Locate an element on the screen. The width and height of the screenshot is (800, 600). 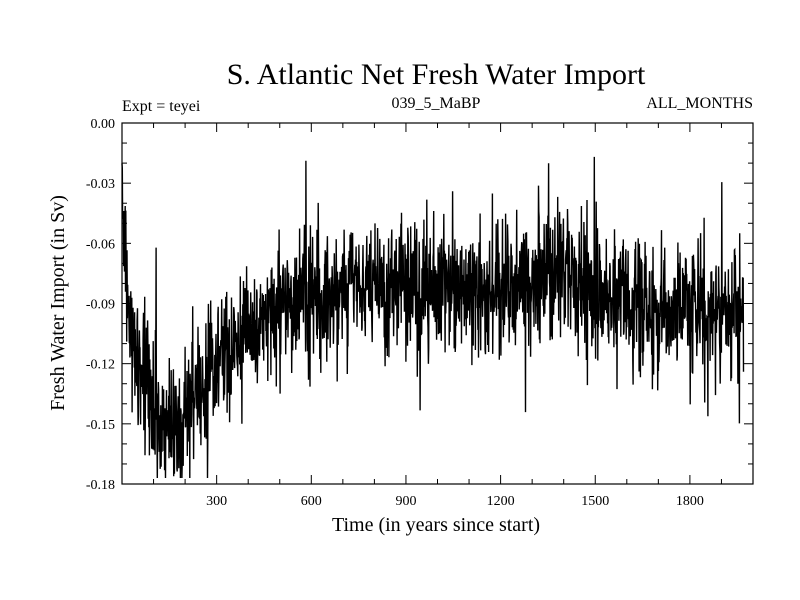
x-tick-label: 300 is located at coordinates (216, 501).